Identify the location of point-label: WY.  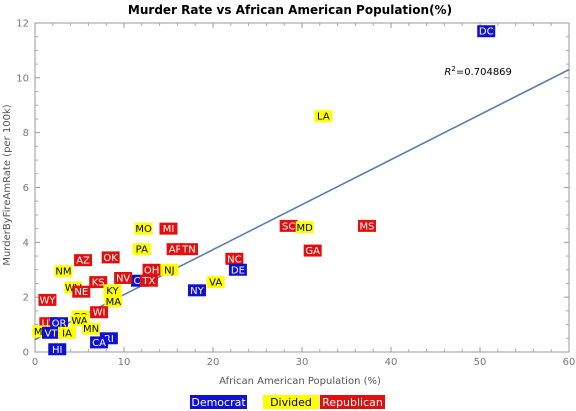
(47, 300).